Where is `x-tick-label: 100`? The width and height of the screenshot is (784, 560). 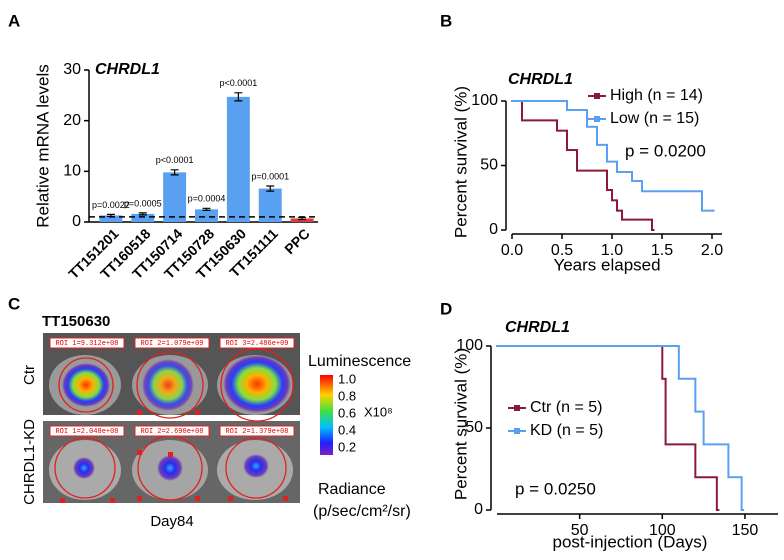 x-tick-label: 100 is located at coordinates (662, 530).